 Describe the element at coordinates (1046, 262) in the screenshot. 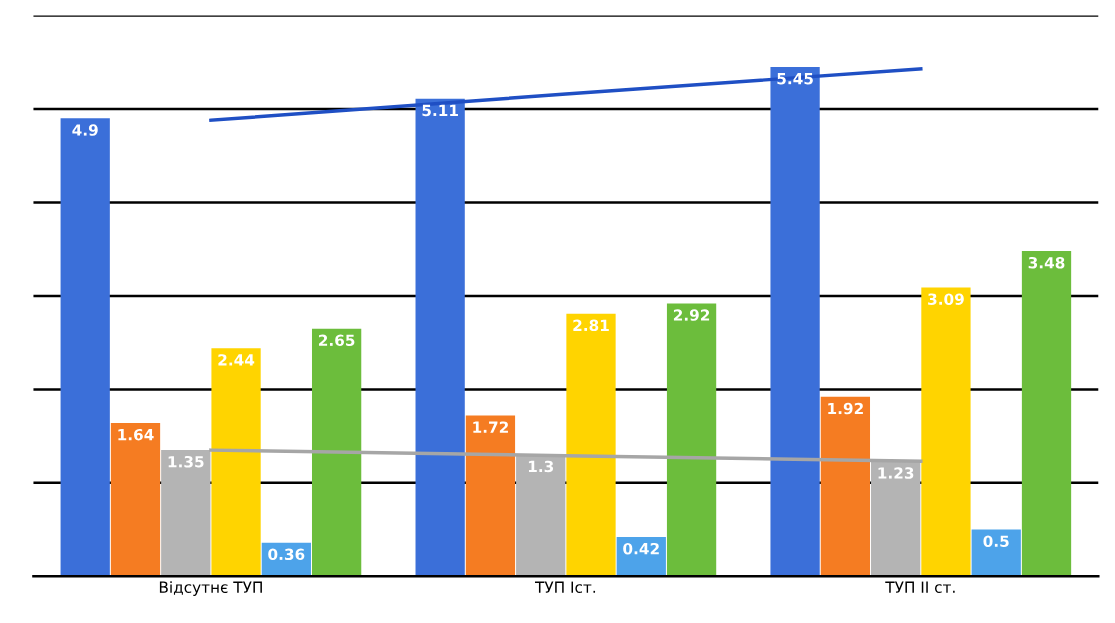

I see `data-label: 3.48` at that location.